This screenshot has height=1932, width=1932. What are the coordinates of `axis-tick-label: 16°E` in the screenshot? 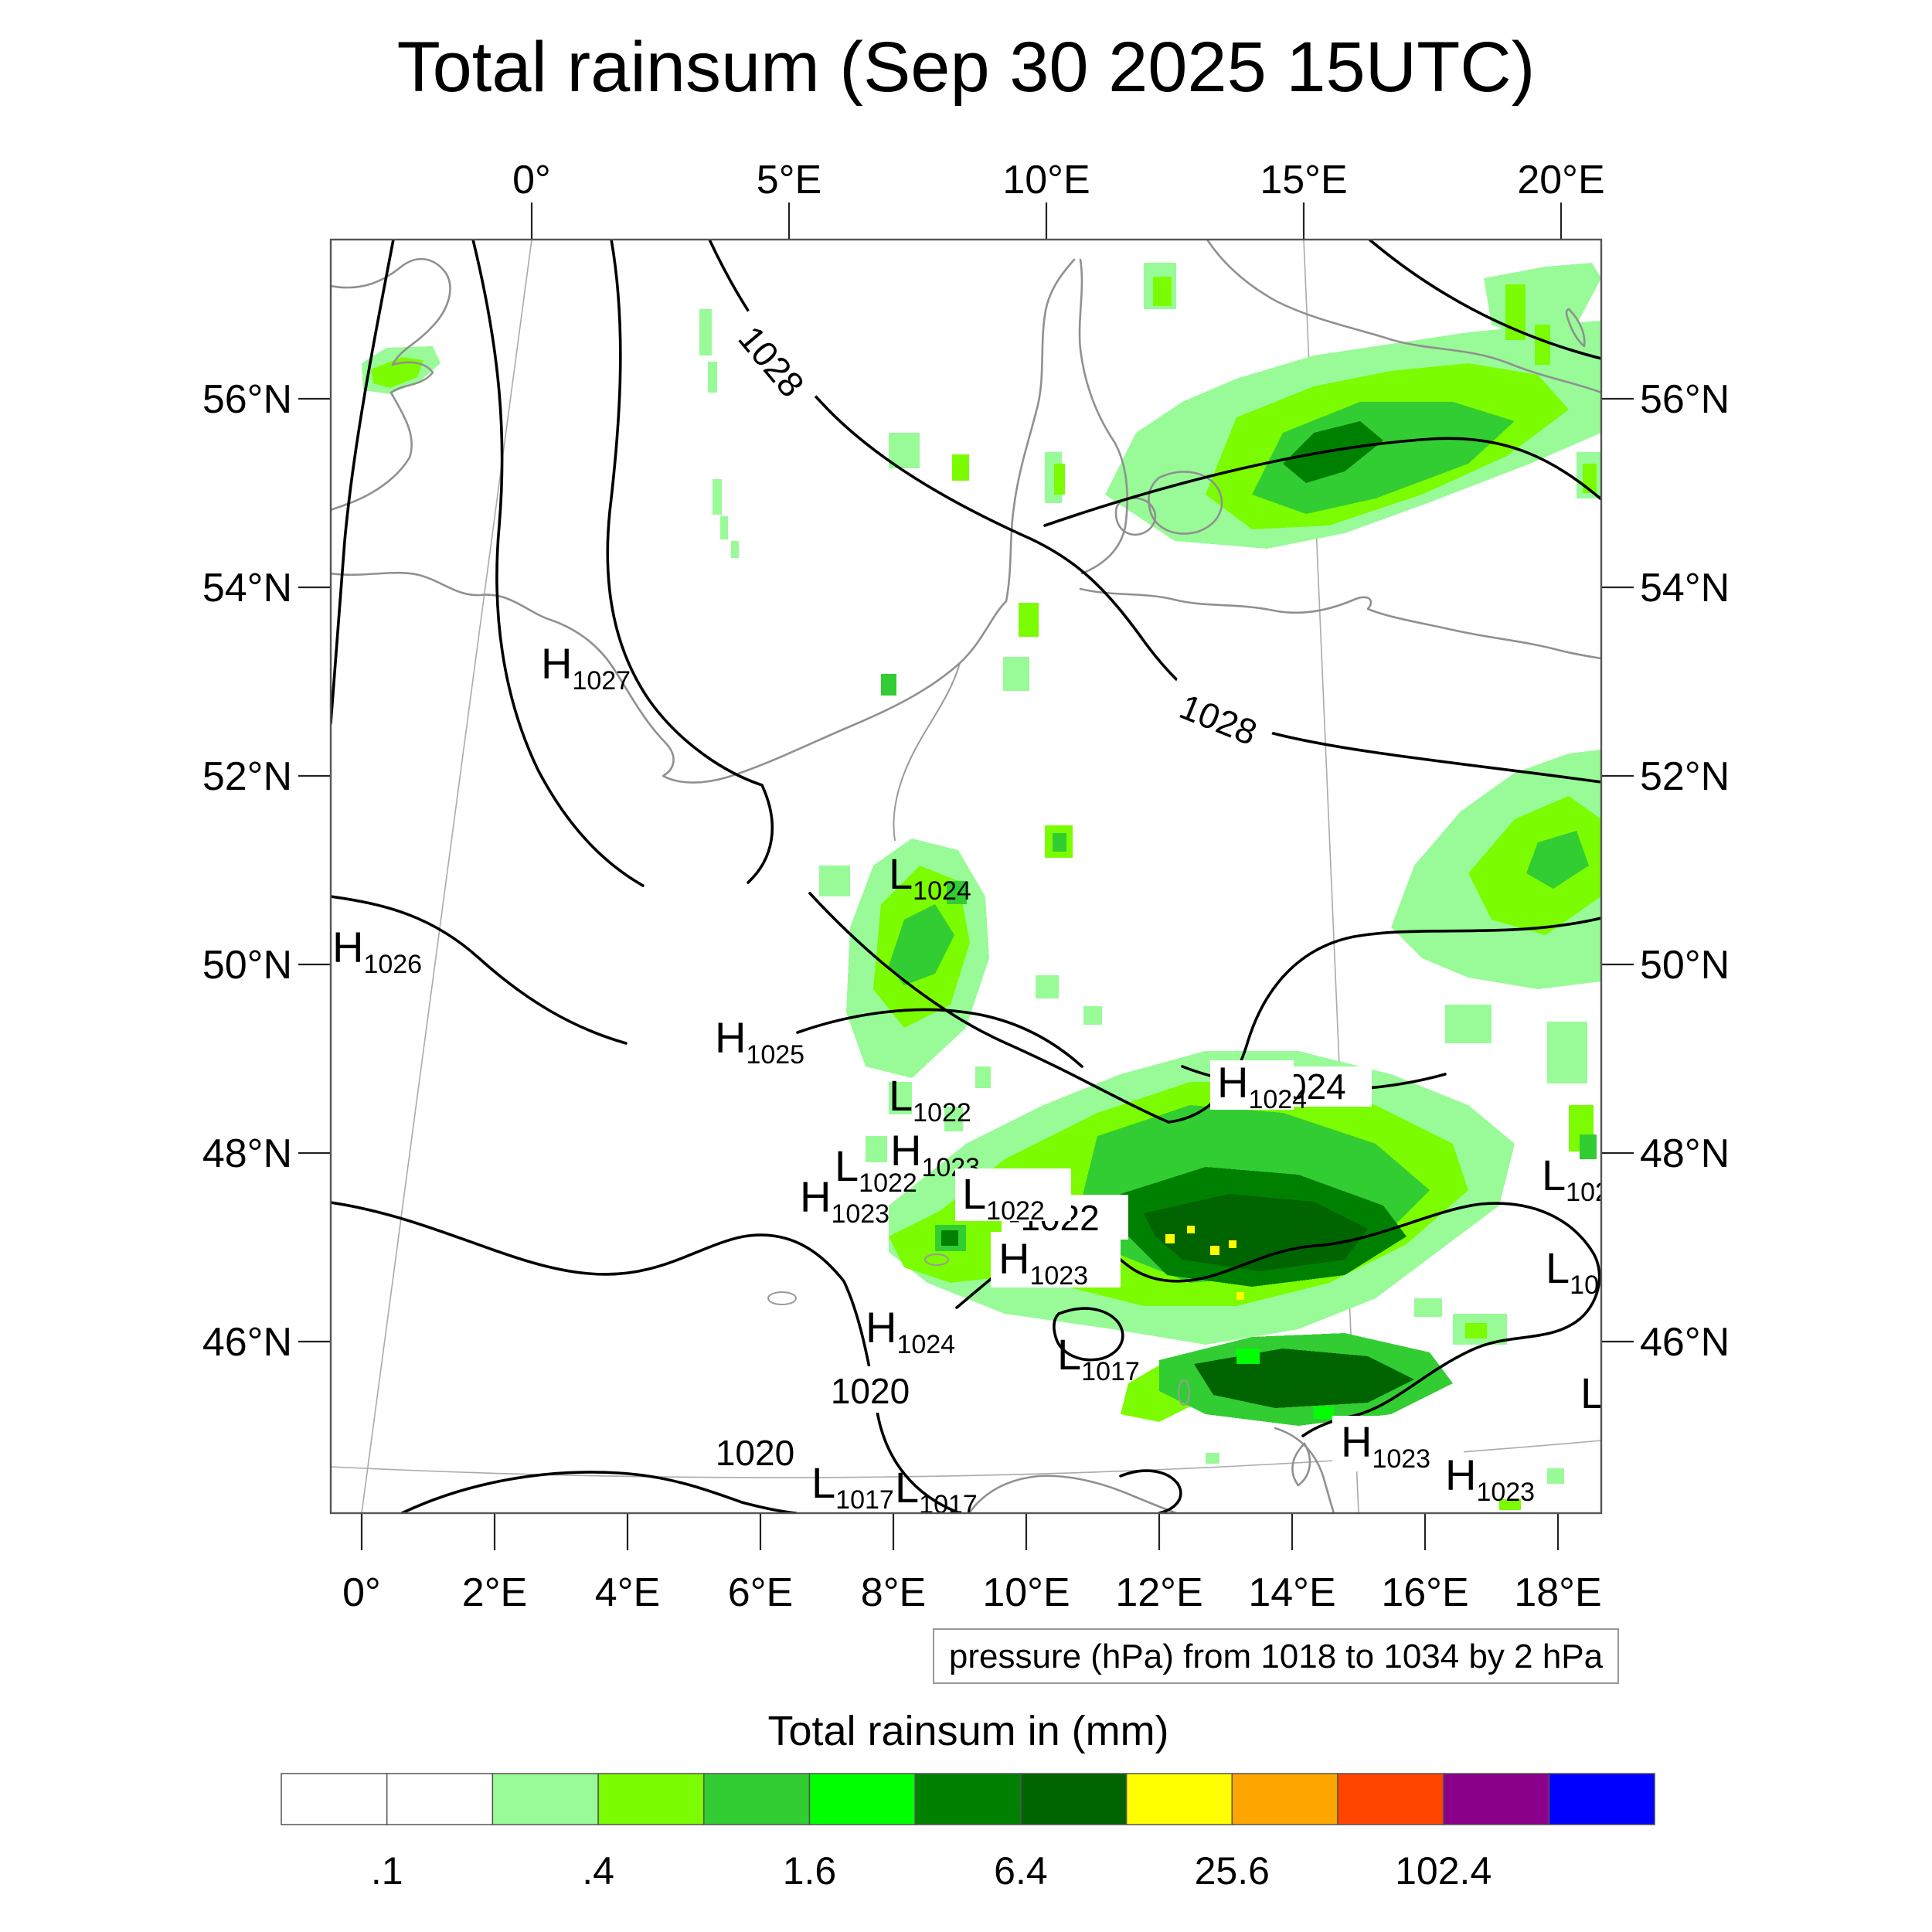 It's located at (1425, 1593).